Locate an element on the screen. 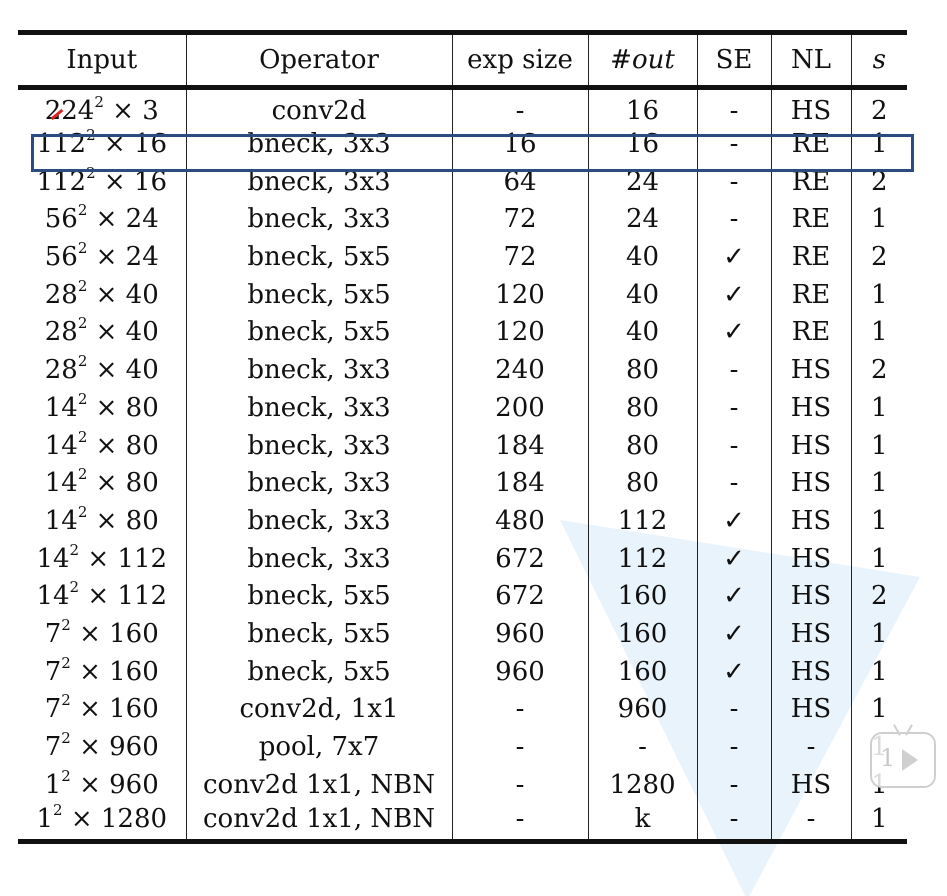 The width and height of the screenshot is (947, 896). cell-exp-size: 184 is located at coordinates (520, 445).